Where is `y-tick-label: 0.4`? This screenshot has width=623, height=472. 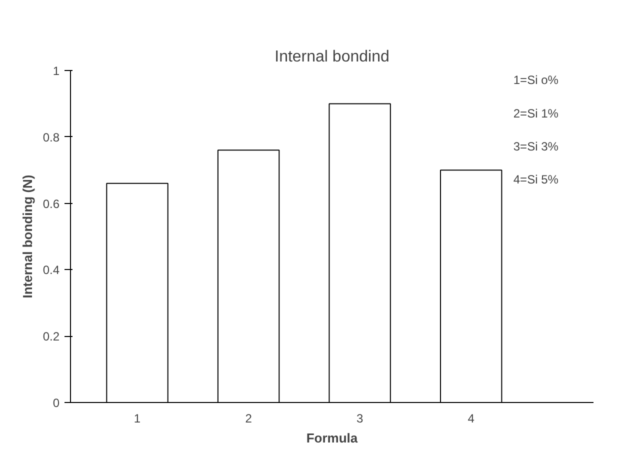
y-tick-label: 0.4 is located at coordinates (51, 270).